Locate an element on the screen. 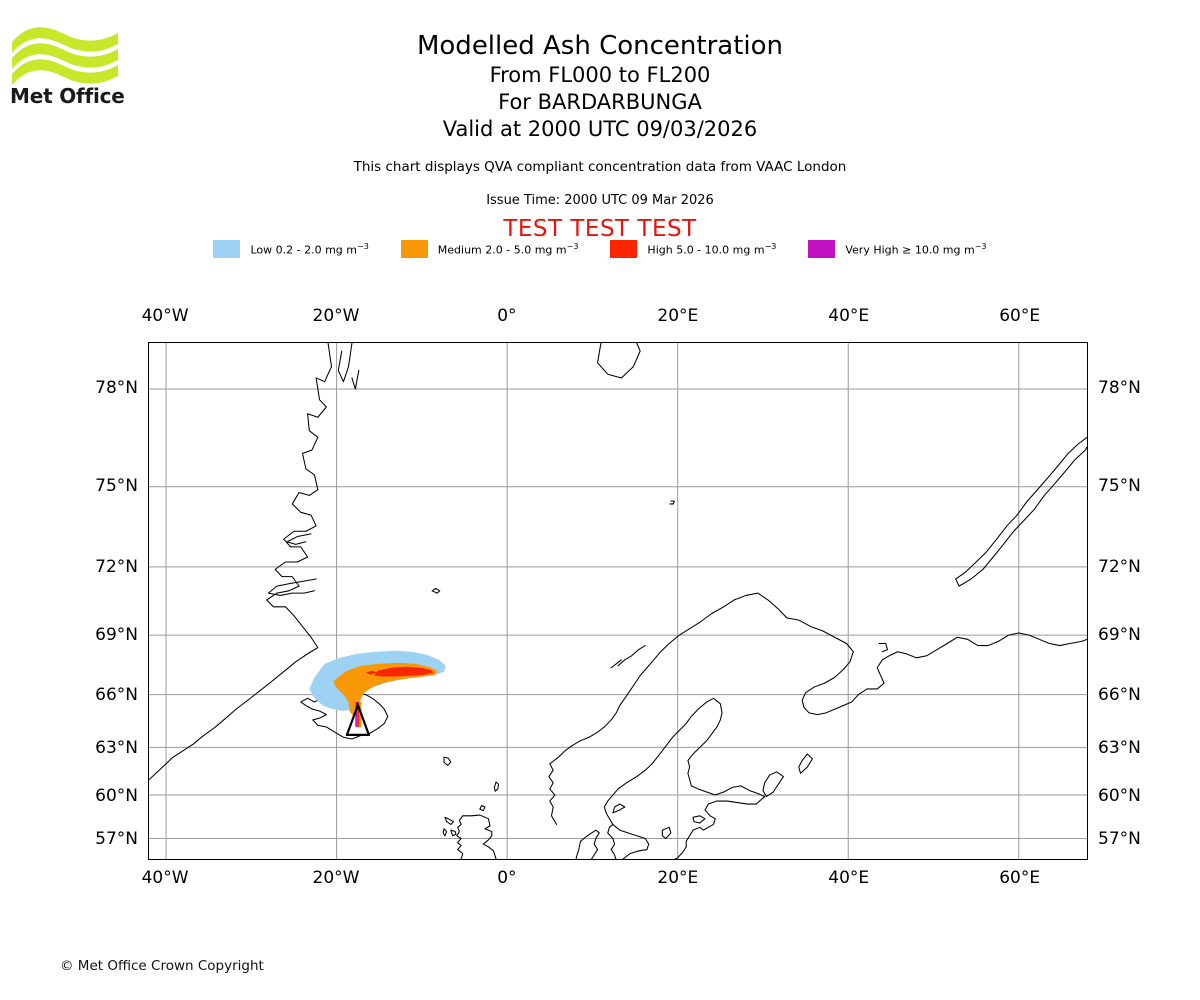  lon-tick-top-20°W: 20°W is located at coordinates (336, 316).